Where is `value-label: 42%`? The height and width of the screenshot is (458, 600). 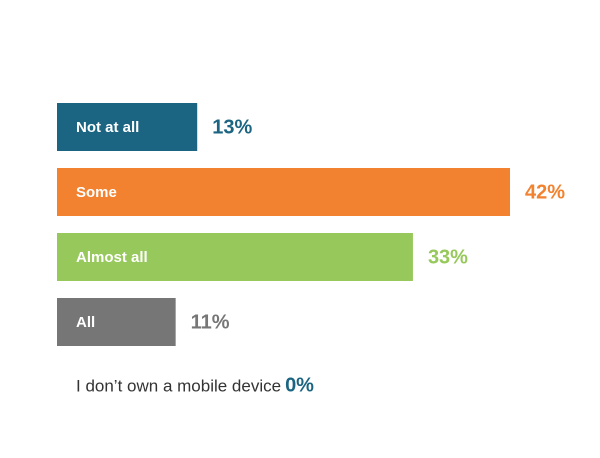 value-label: 42% is located at coordinates (545, 192).